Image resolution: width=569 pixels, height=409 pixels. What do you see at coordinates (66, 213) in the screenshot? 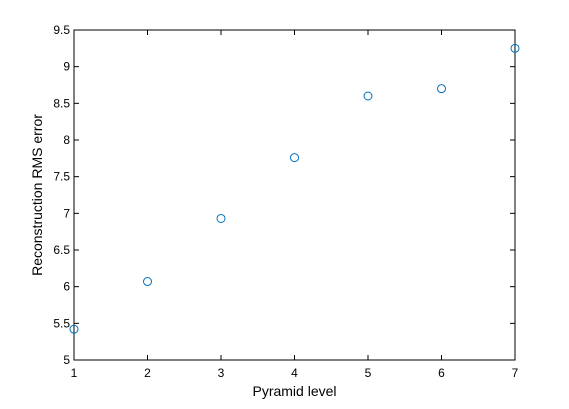
I see `y-tick-label: 7` at bounding box center [66, 213].